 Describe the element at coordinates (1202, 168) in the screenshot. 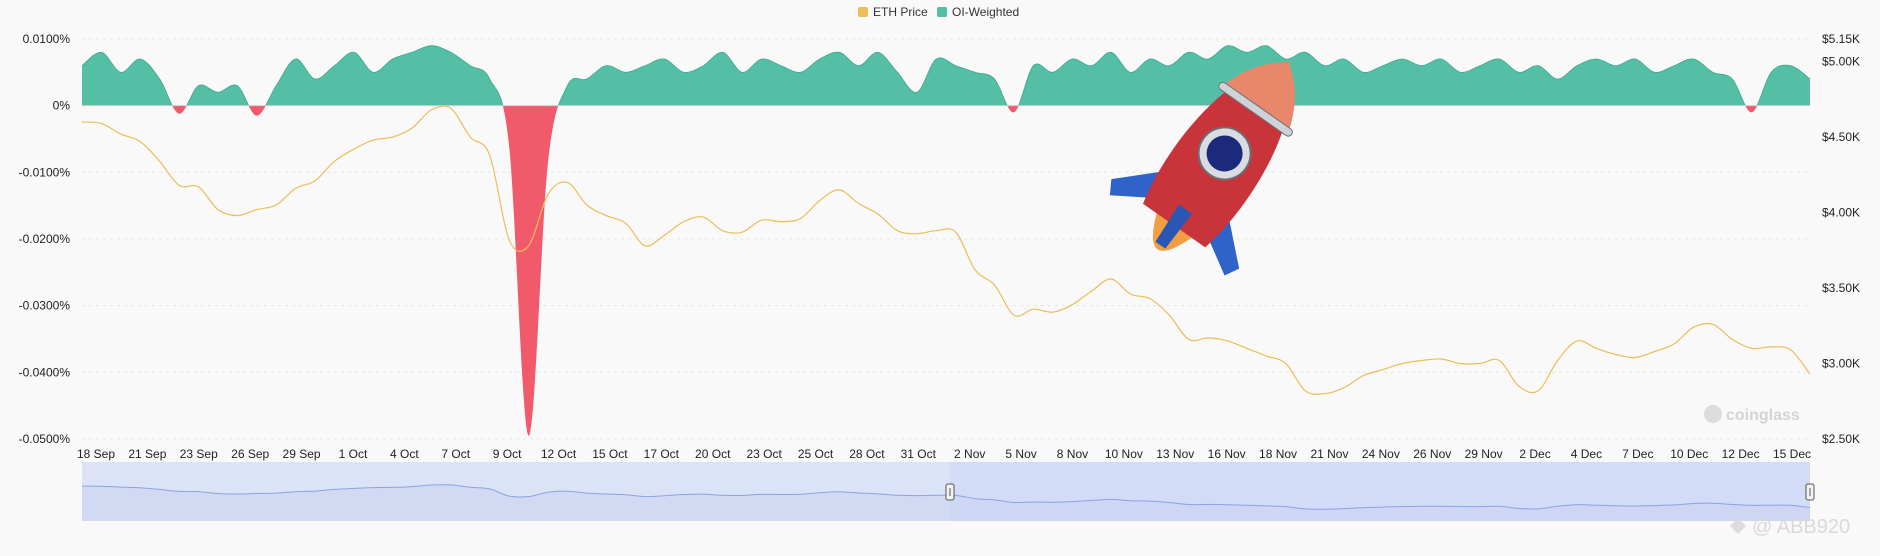

I see `rocket-icon` at that location.